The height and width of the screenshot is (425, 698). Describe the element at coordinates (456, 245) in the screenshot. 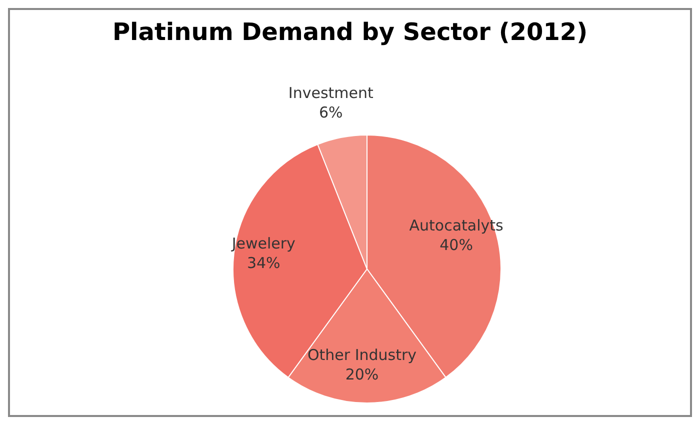

I see `data-label: 40%` at that location.